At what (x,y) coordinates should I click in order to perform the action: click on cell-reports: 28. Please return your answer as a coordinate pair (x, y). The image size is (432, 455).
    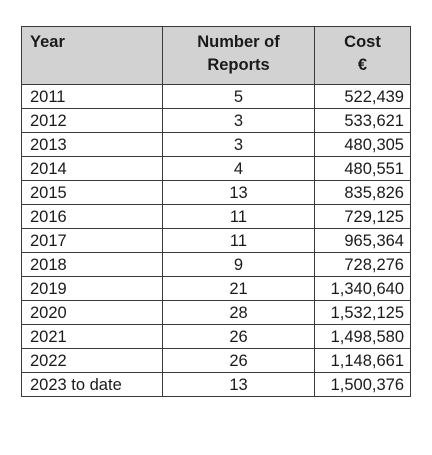
    Looking at the image, I should click on (238, 312).